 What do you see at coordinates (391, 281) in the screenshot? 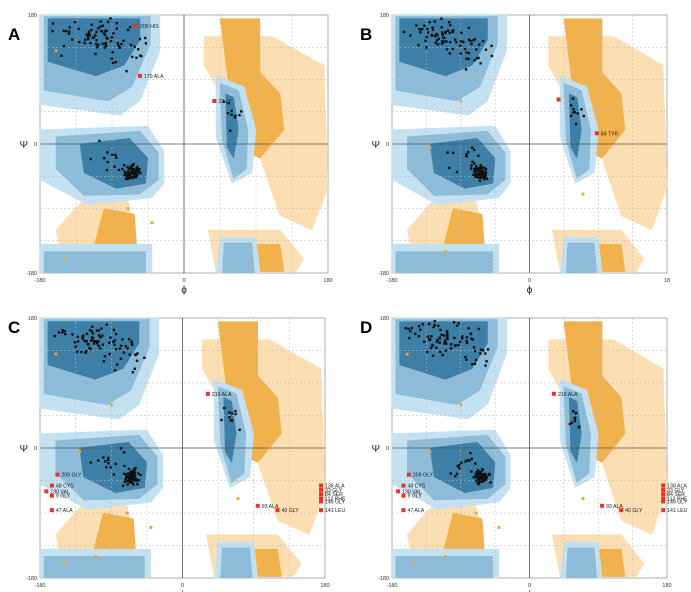
I see `x-tick-label: -180` at bounding box center [391, 281].